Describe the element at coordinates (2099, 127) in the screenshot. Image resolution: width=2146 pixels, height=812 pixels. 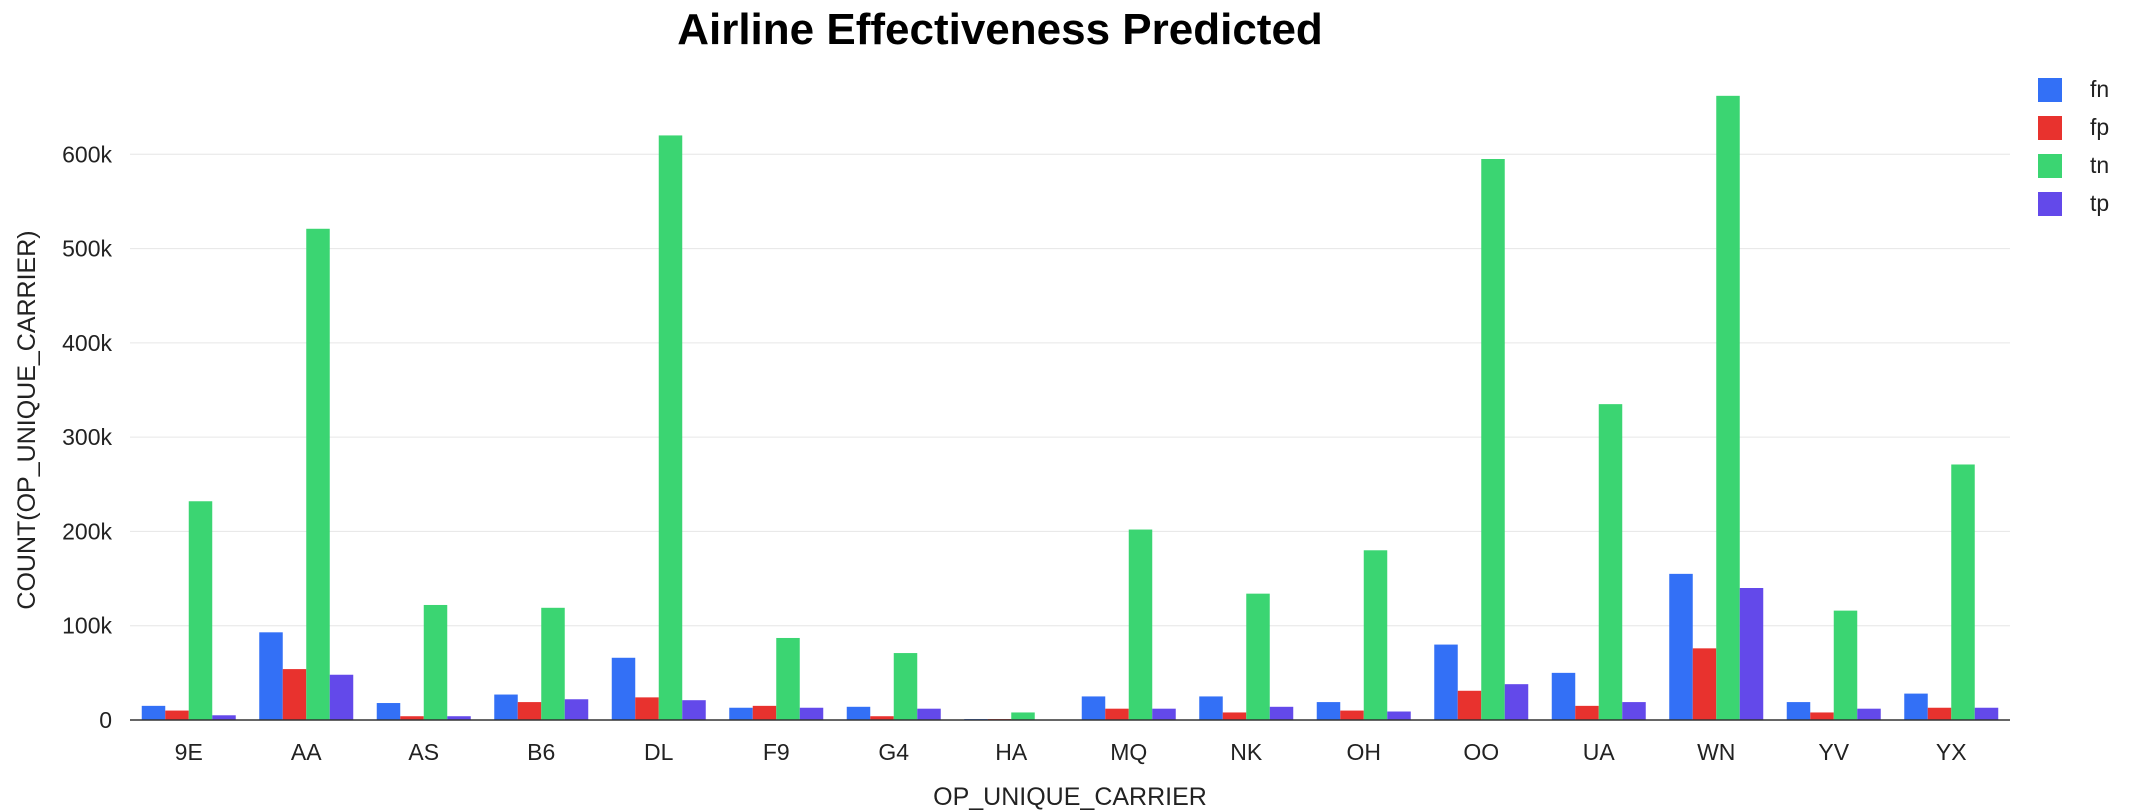
I see `legend-label-fp: fp` at that location.